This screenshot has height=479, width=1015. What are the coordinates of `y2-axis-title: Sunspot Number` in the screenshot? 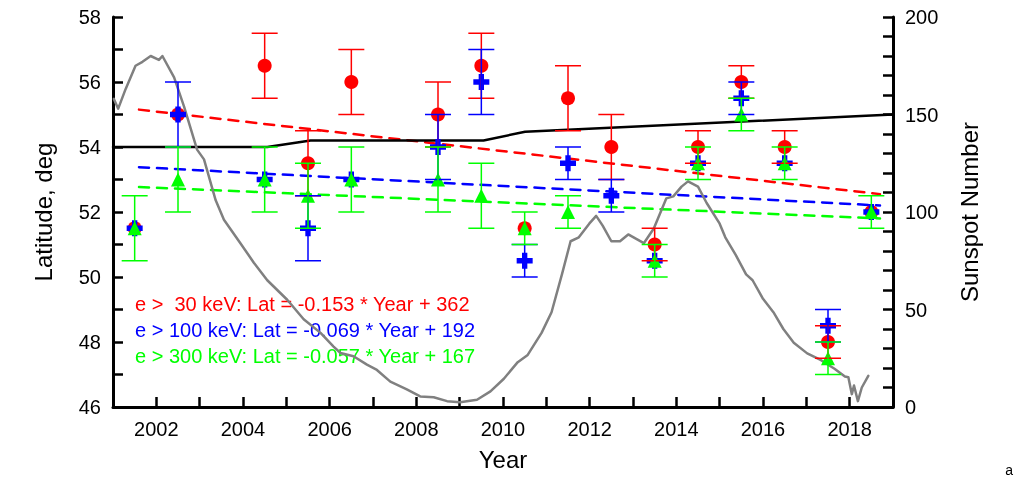 It's located at (969, 212).